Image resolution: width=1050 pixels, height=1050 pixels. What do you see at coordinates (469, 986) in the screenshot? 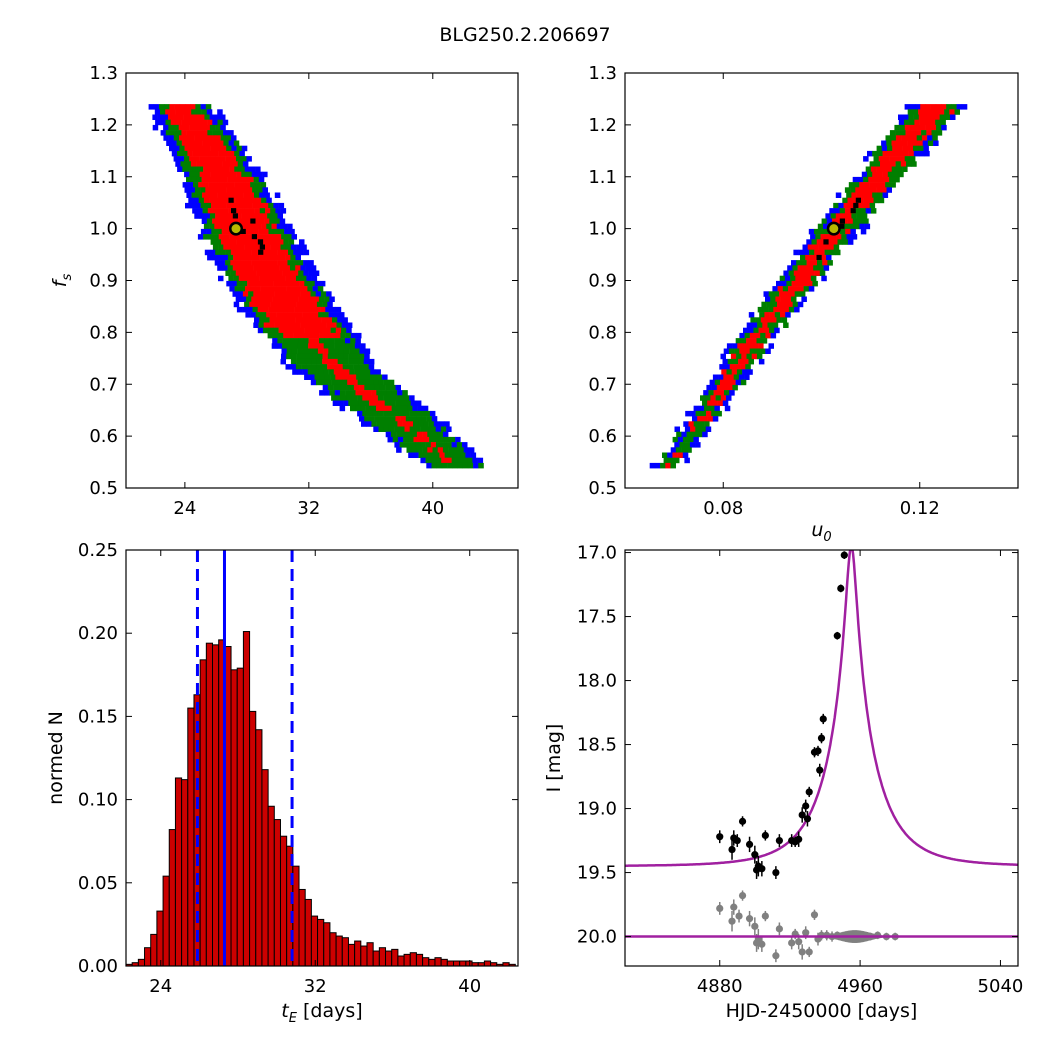
I see `x-tick-label: 40` at bounding box center [469, 986].